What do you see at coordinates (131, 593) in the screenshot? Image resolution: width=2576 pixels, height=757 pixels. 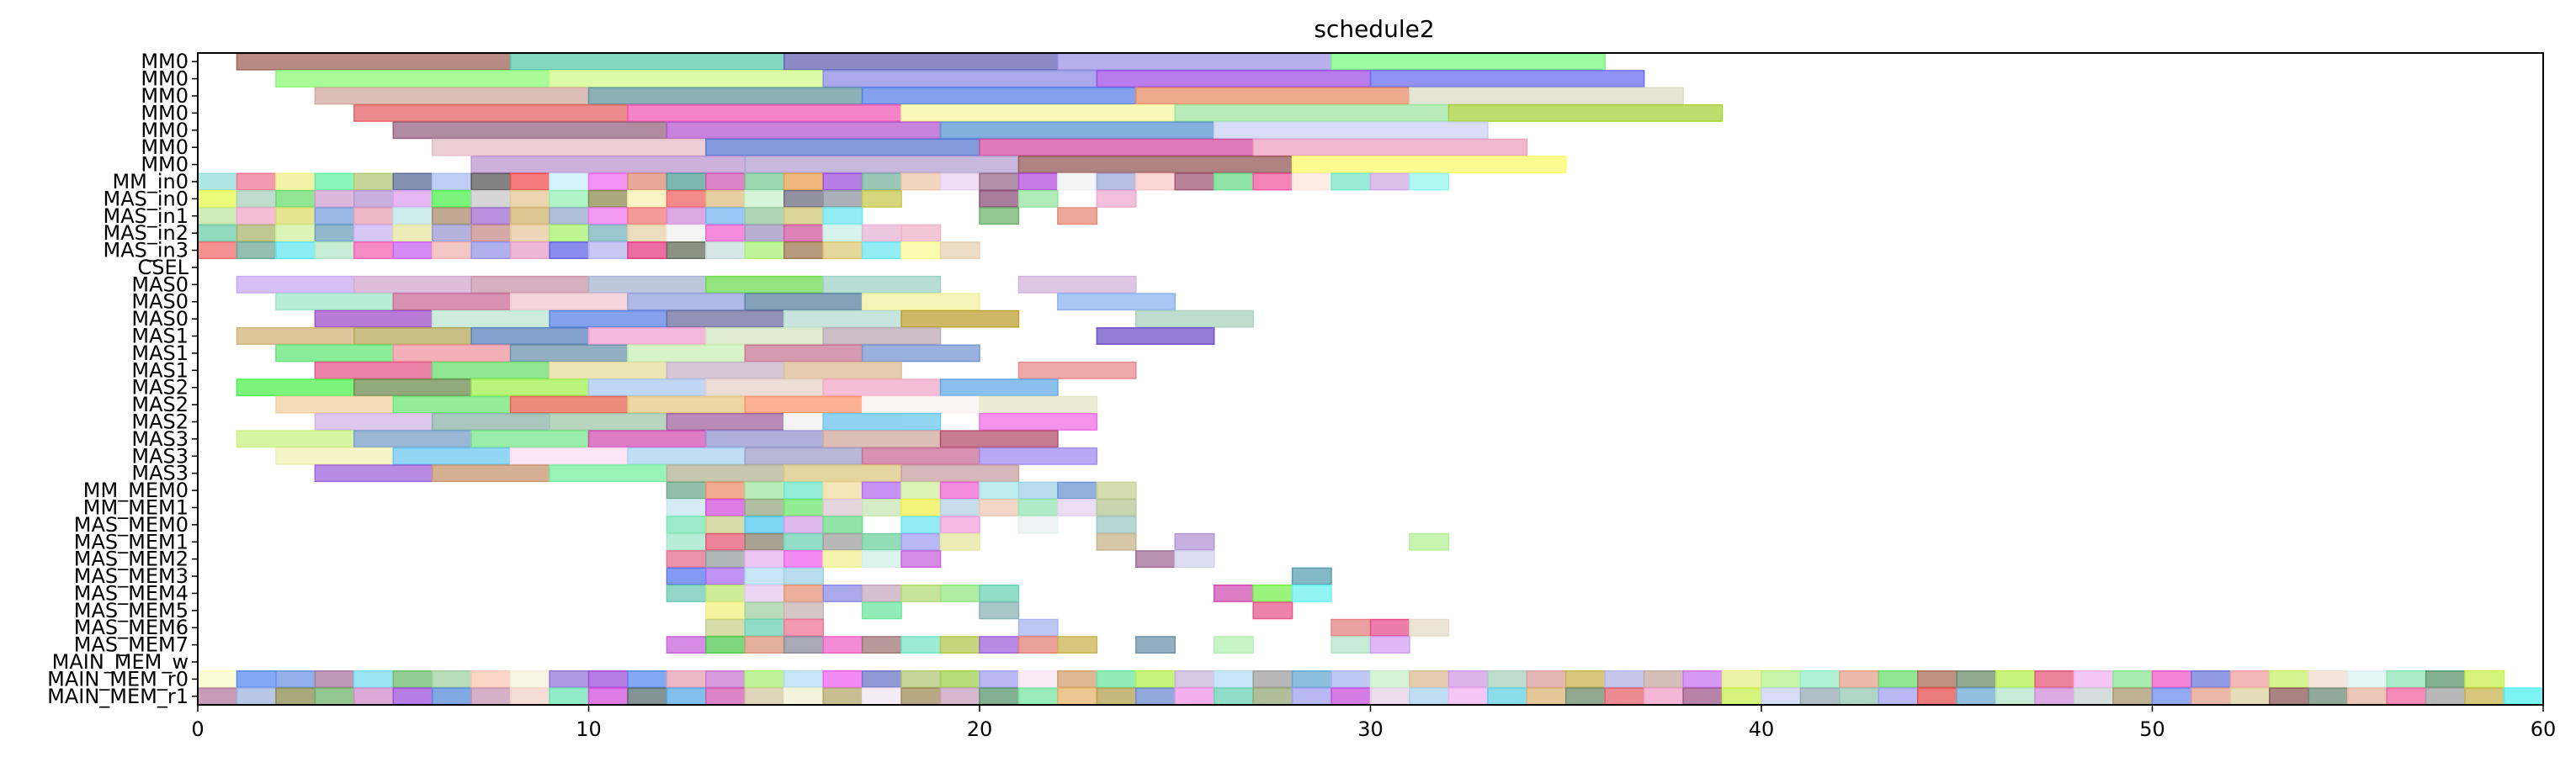 I see `y-tick-label: MAS_MEM4` at bounding box center [131, 593].